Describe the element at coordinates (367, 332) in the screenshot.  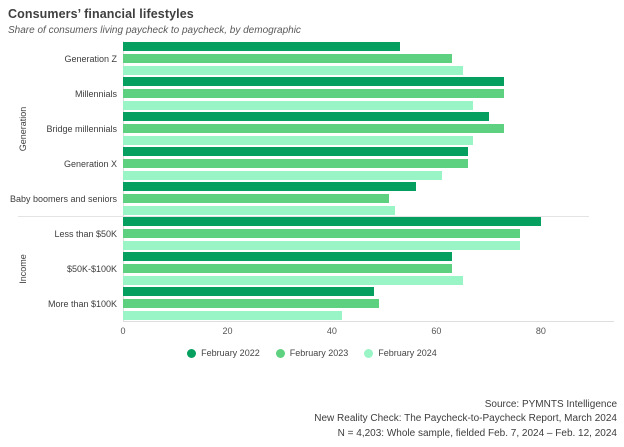
I see `x-axis-ticks: 0 20 40 60 80` at that location.